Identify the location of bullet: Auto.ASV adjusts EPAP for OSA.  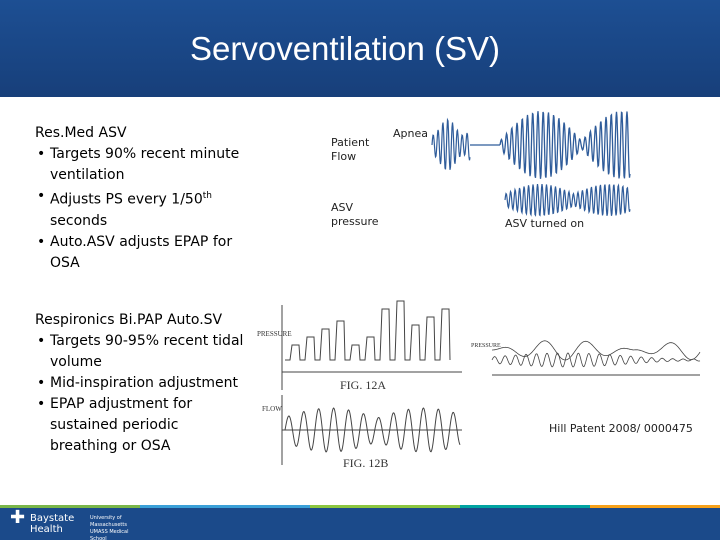
(148, 253).